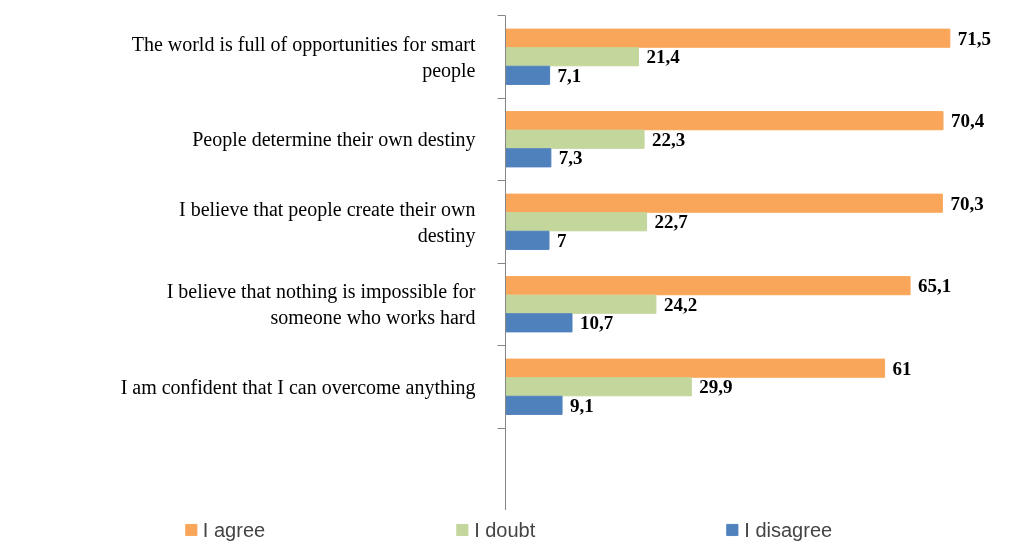  I want to click on data-label: 70,3, so click(967, 203).